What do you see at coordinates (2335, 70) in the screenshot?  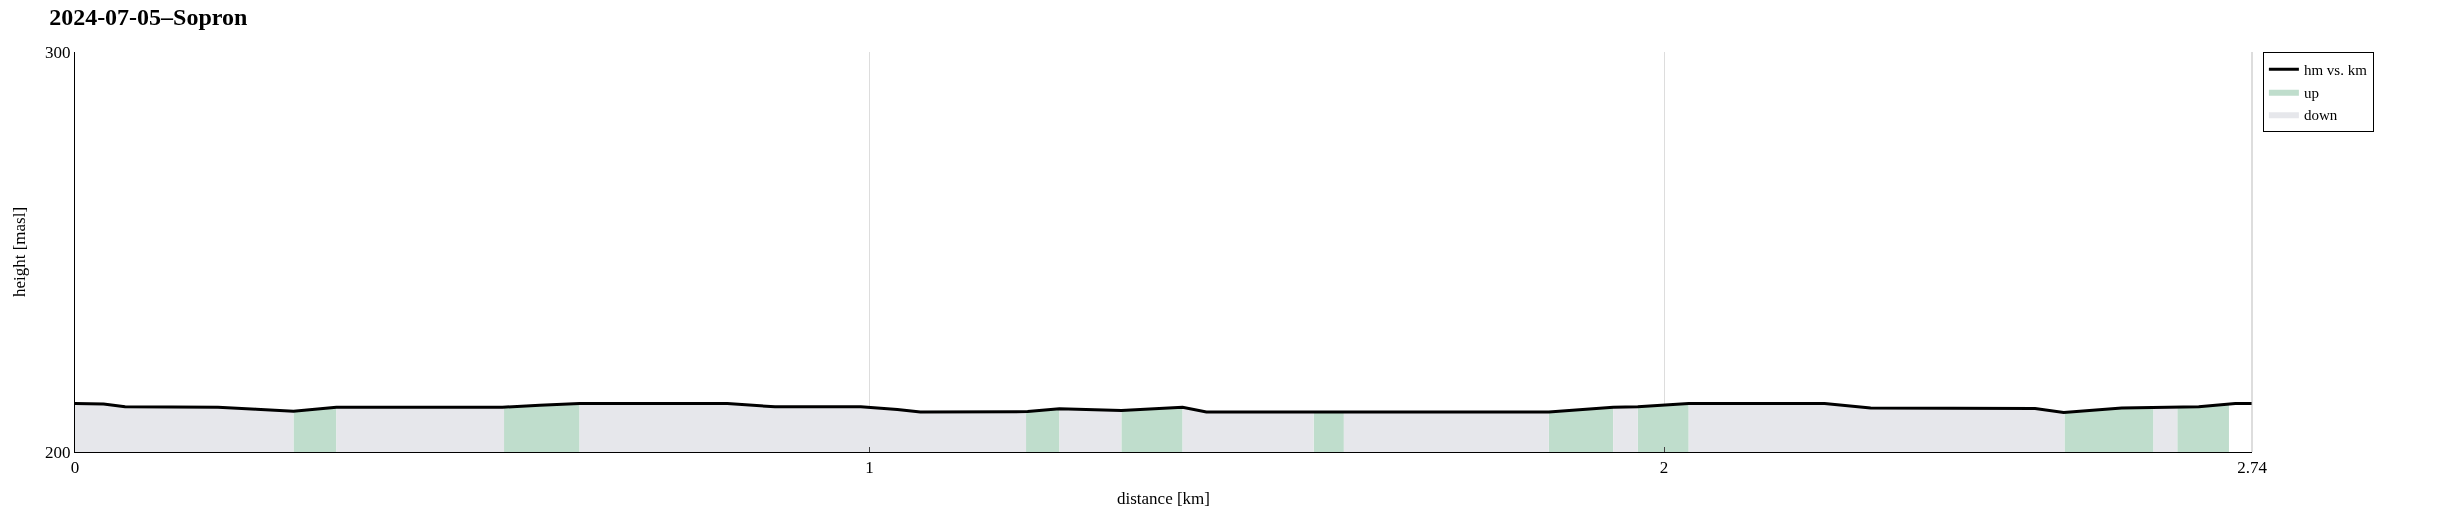 I see `legend-label: hm vs. km` at bounding box center [2335, 70].